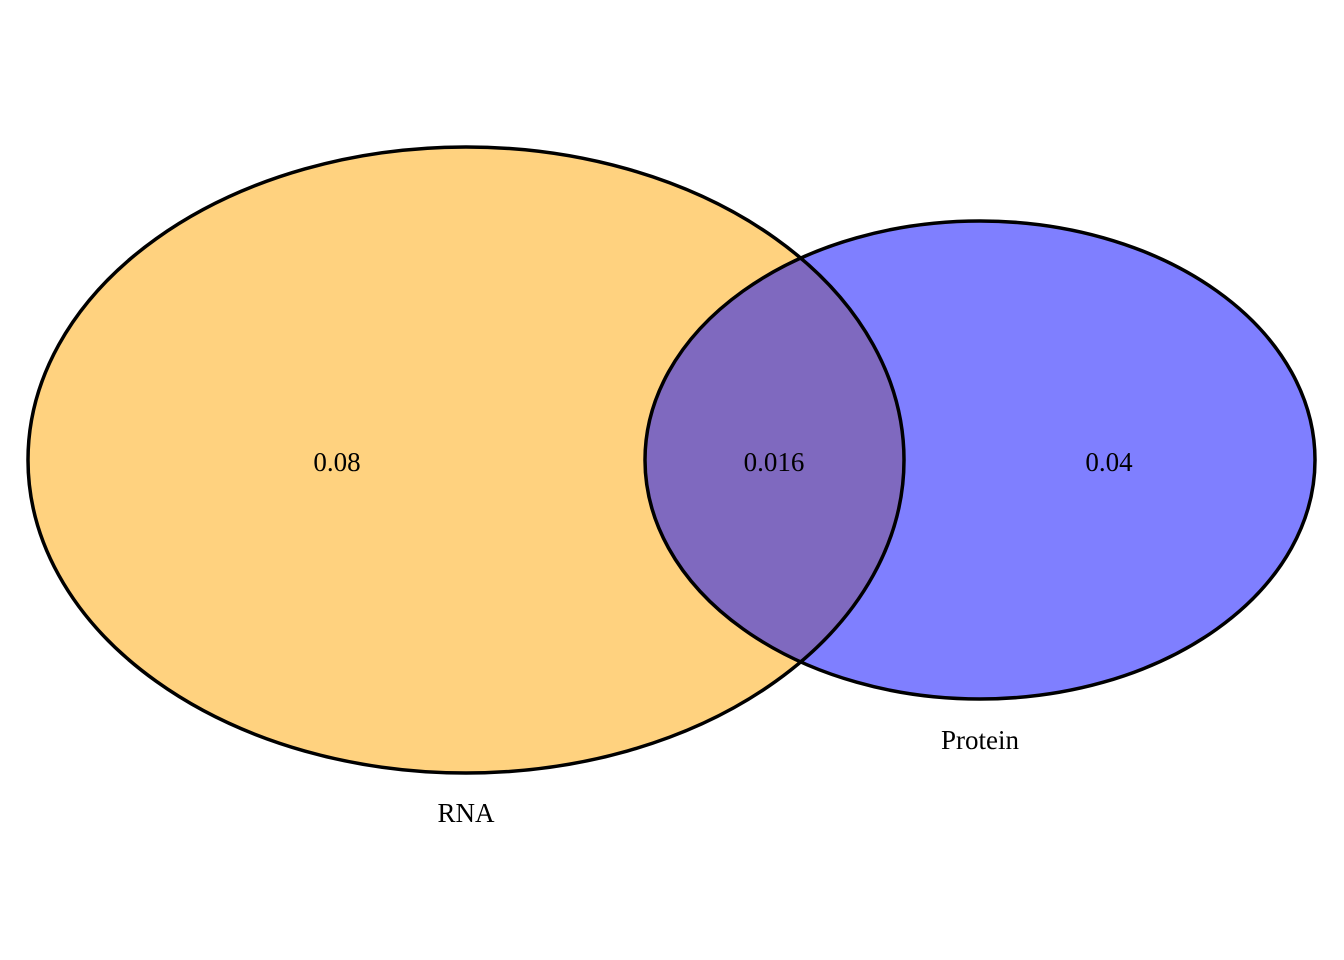 This screenshot has height=960, width=1344. I want to click on intersection-value: 0.016, so click(774, 462).